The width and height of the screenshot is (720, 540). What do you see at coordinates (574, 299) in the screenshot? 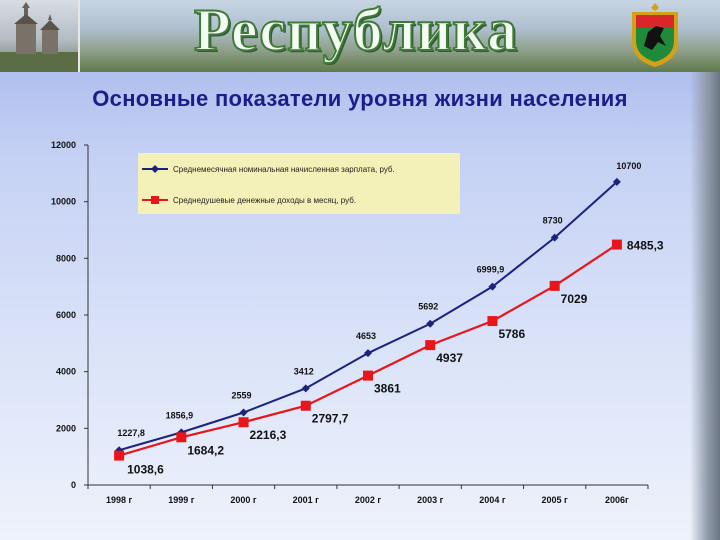
I see `data-label-series2: 7029` at bounding box center [574, 299].